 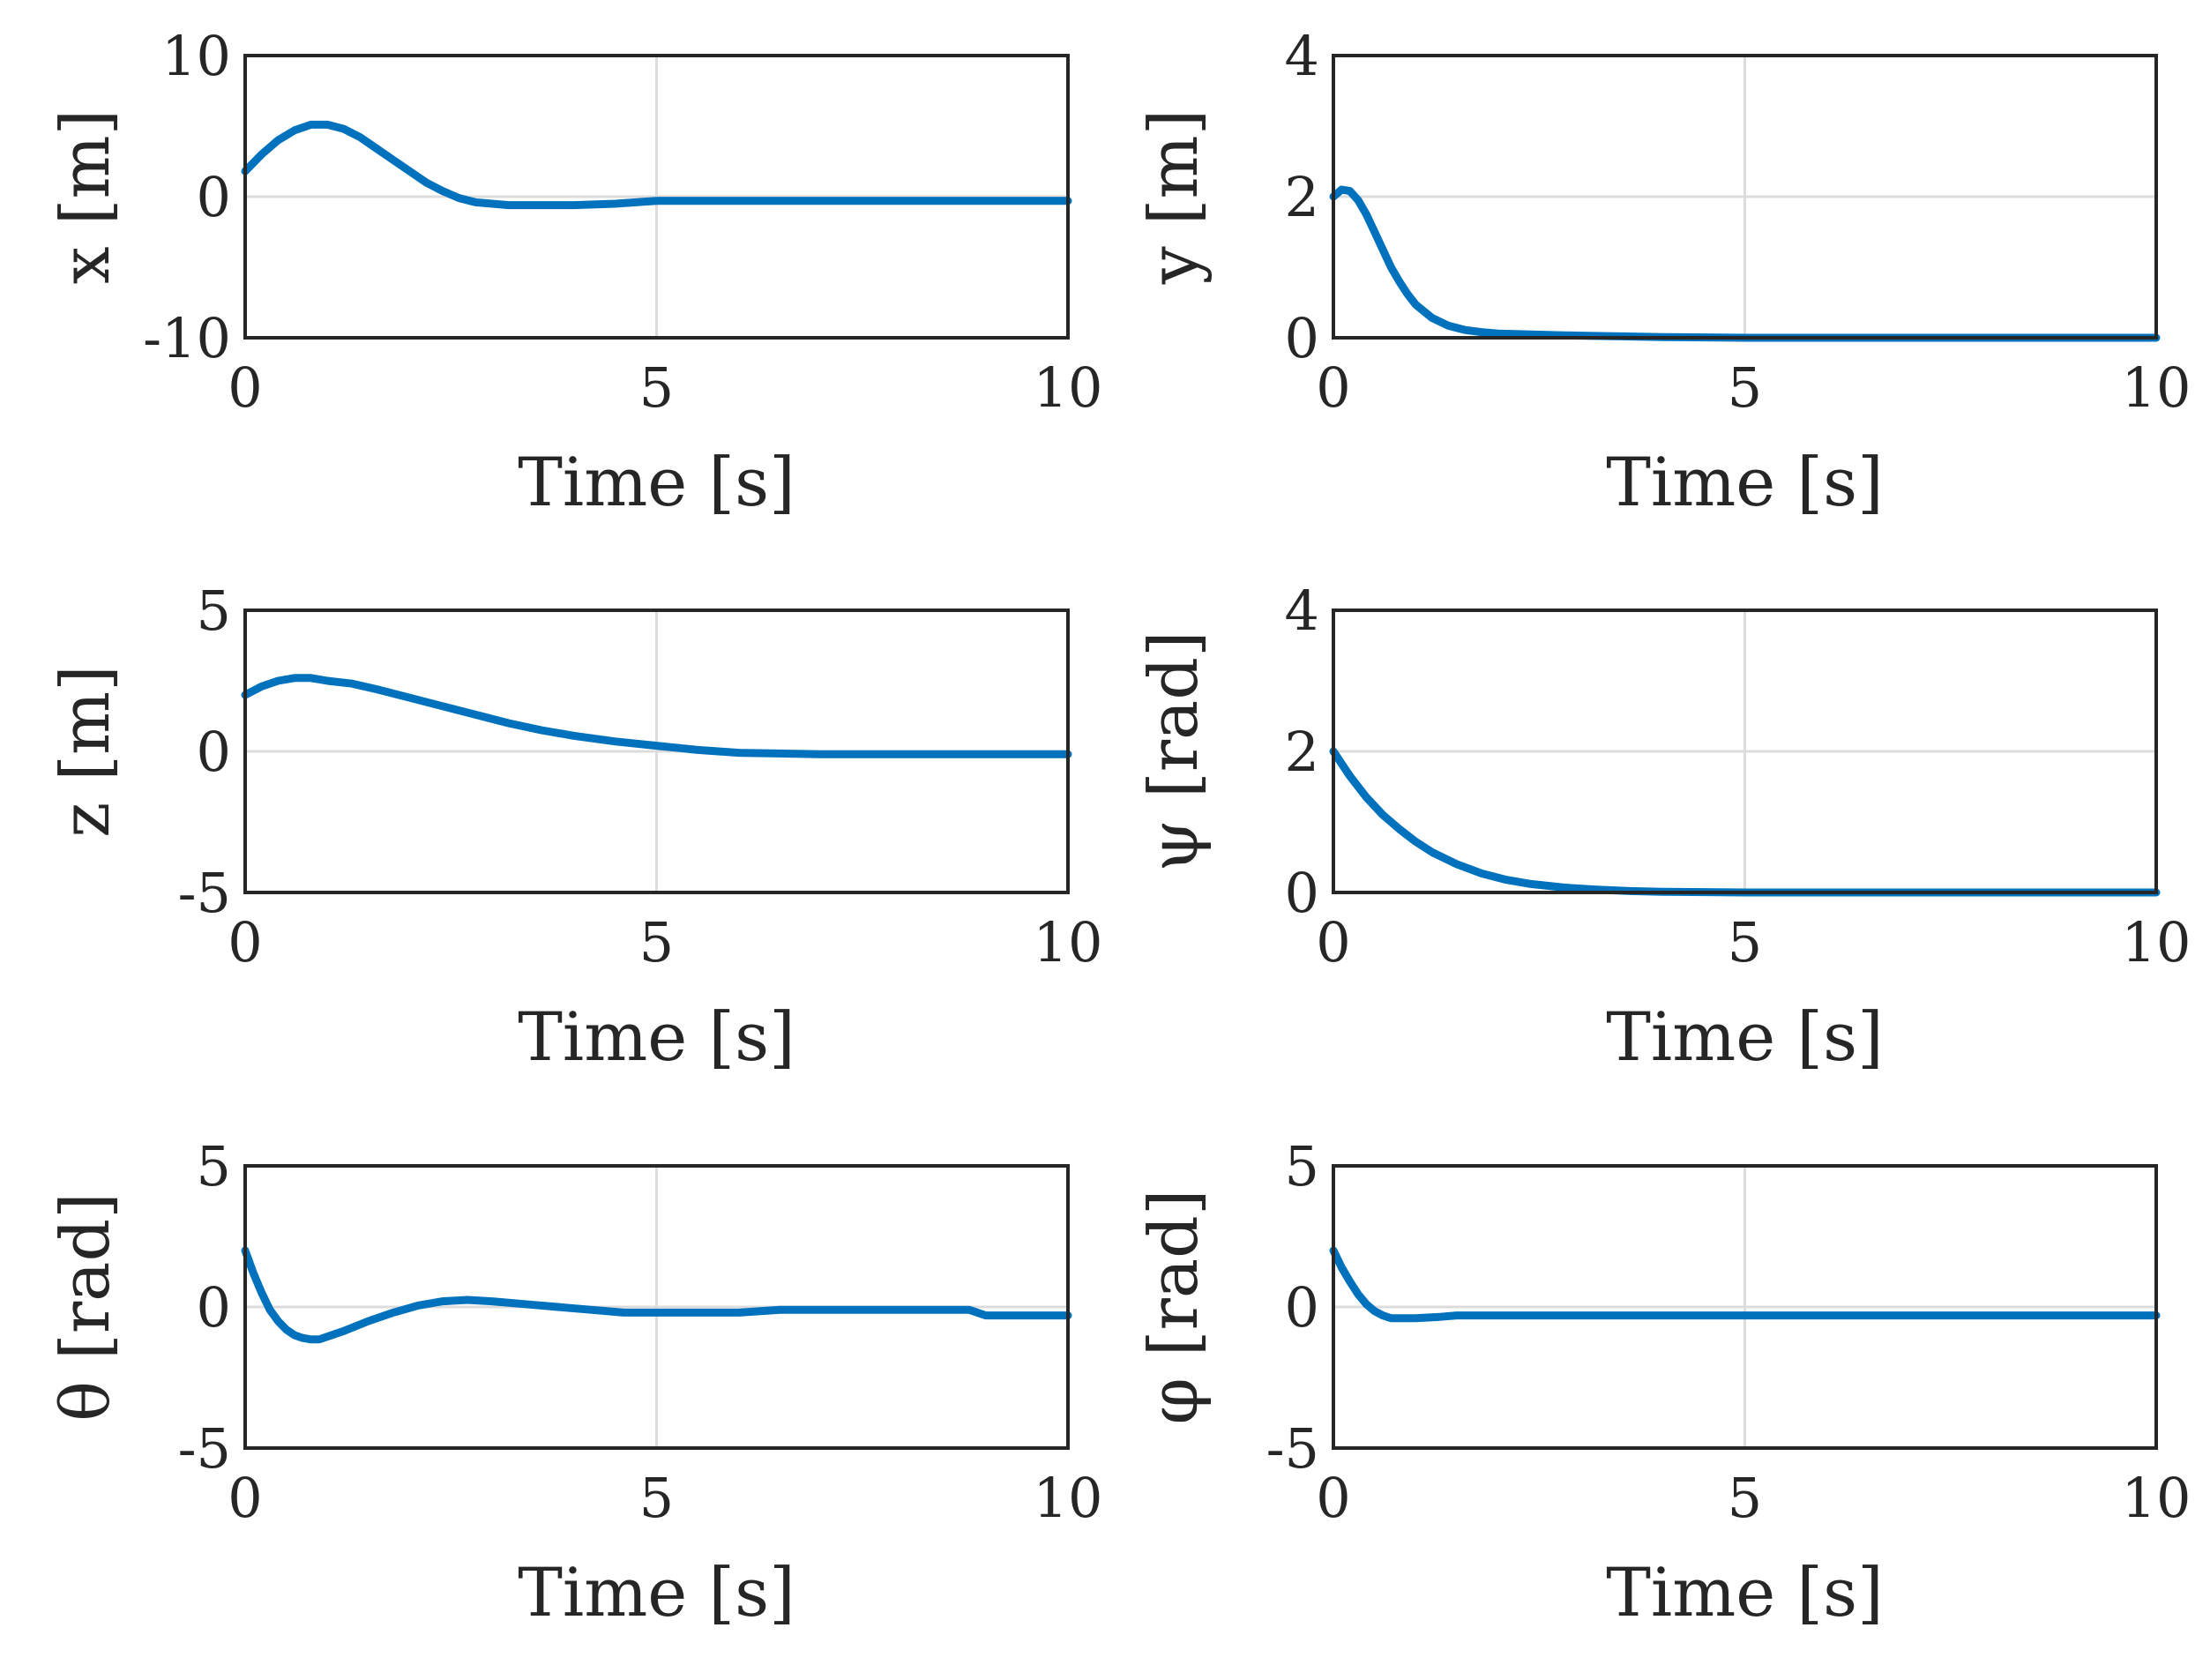 What do you see at coordinates (85, 751) in the screenshot?
I see `y-axis-label: z [m]` at bounding box center [85, 751].